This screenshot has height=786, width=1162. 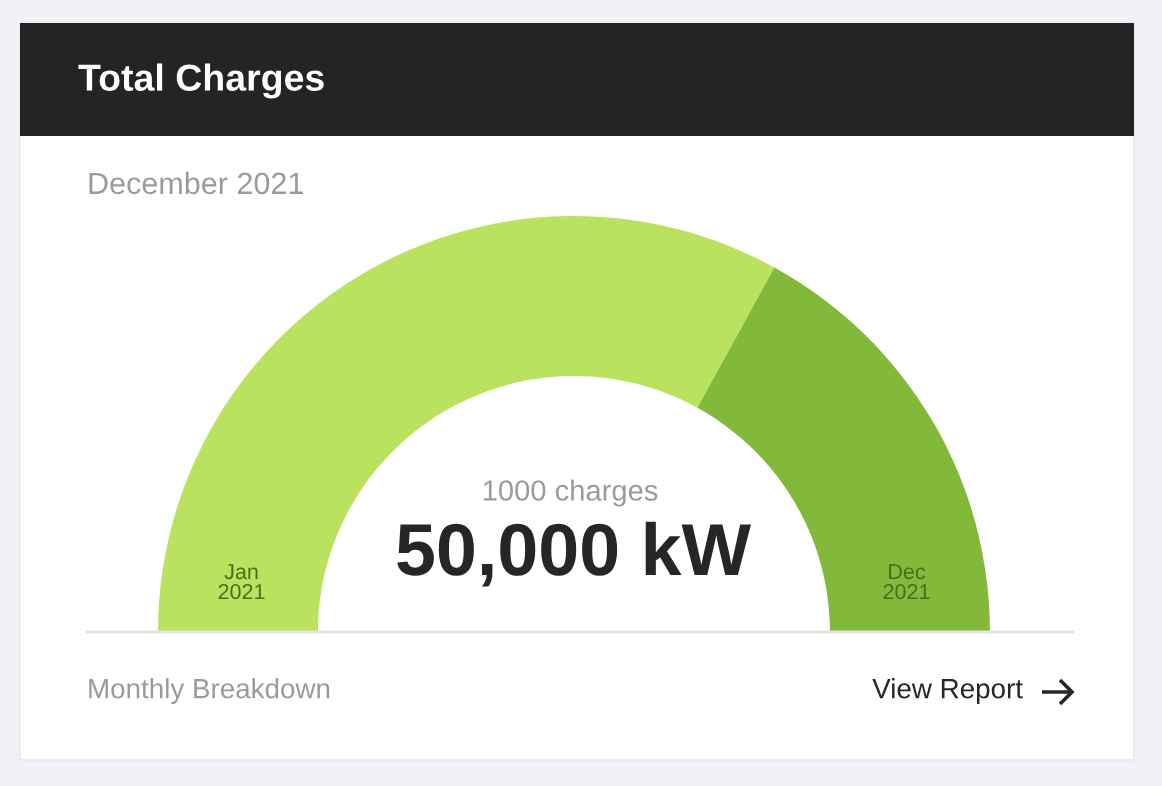 I want to click on chart-subtitle: December 2021, so click(x=196, y=183).